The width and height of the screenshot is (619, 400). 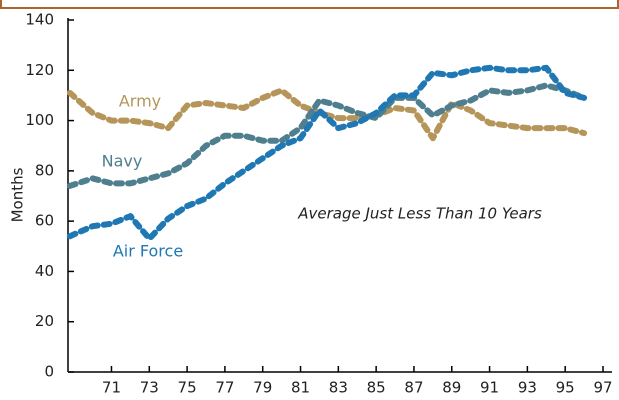 I want to click on y-tick-label: 40, so click(x=44, y=271).